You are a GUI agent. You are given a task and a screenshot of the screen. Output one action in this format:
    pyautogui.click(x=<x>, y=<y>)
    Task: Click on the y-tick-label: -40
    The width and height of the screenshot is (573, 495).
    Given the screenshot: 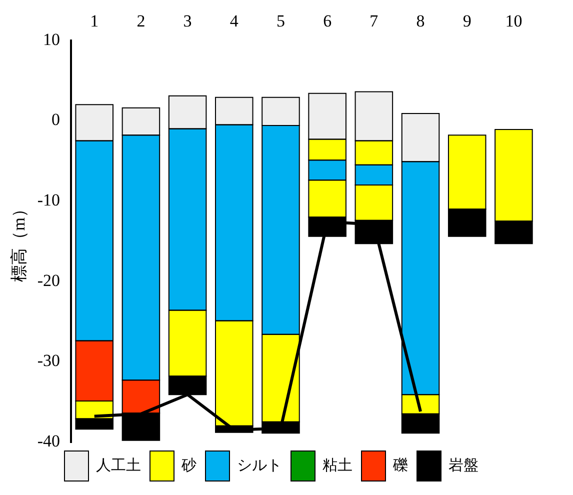 What is the action you would take?
    pyautogui.click(x=48, y=440)
    